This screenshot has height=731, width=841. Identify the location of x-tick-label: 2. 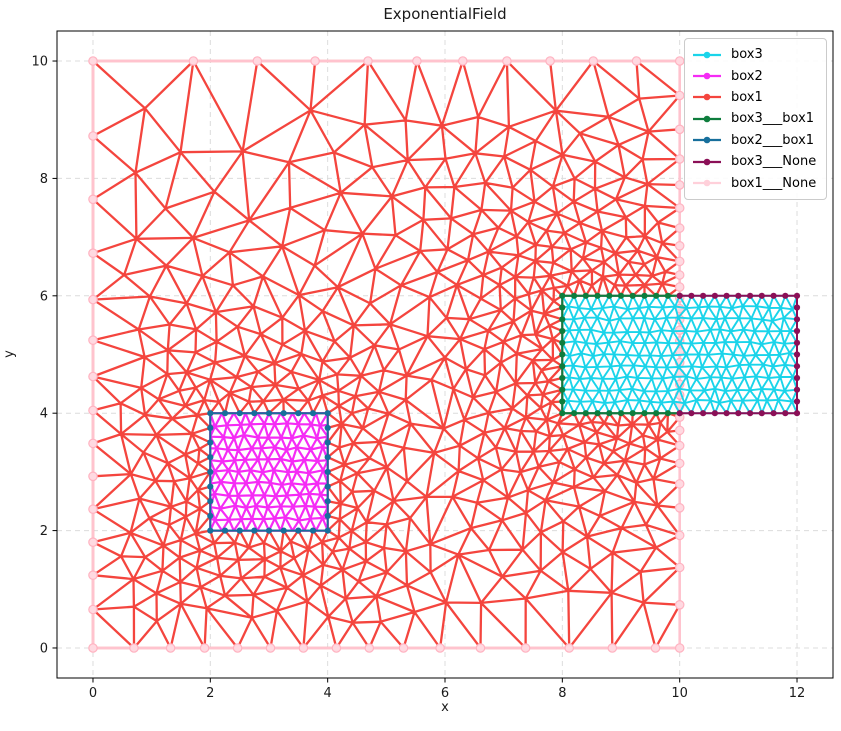
(210, 693).